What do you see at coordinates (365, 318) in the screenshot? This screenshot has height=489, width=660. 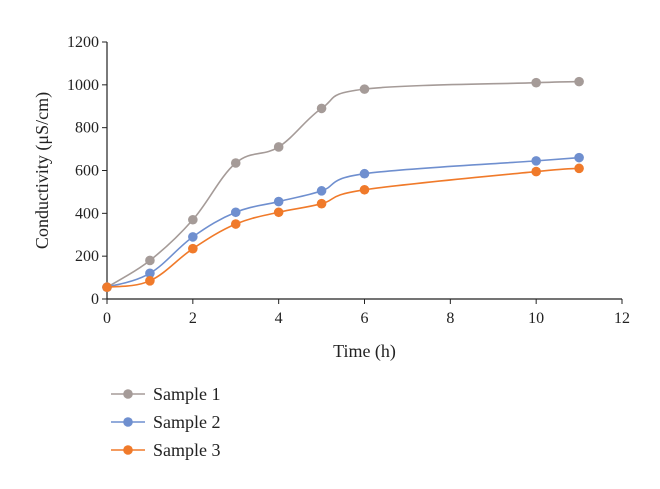 I see `x-tick-label: 6` at bounding box center [365, 318].